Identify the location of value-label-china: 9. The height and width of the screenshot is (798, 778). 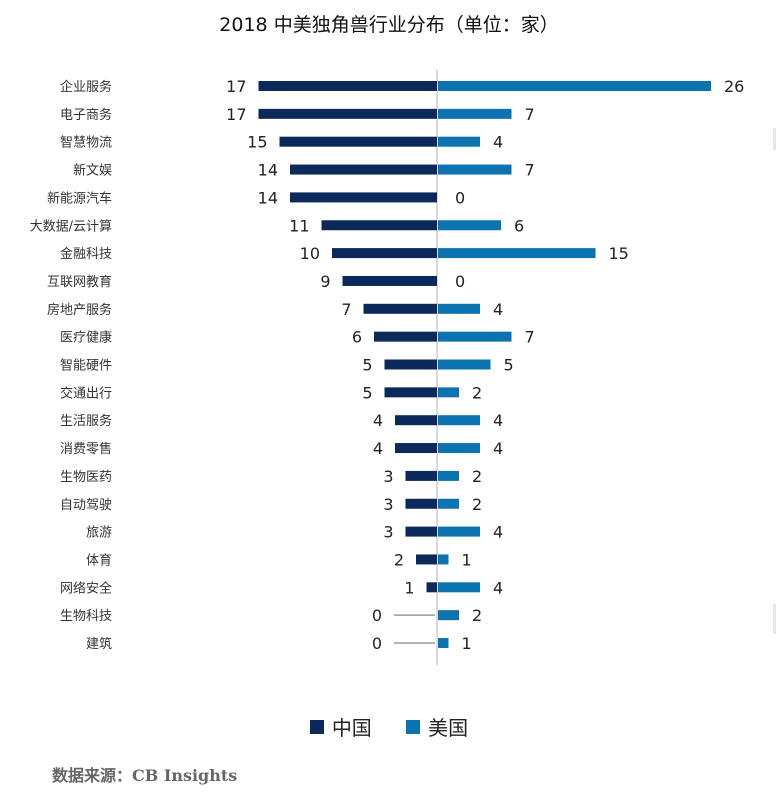
(325, 281).